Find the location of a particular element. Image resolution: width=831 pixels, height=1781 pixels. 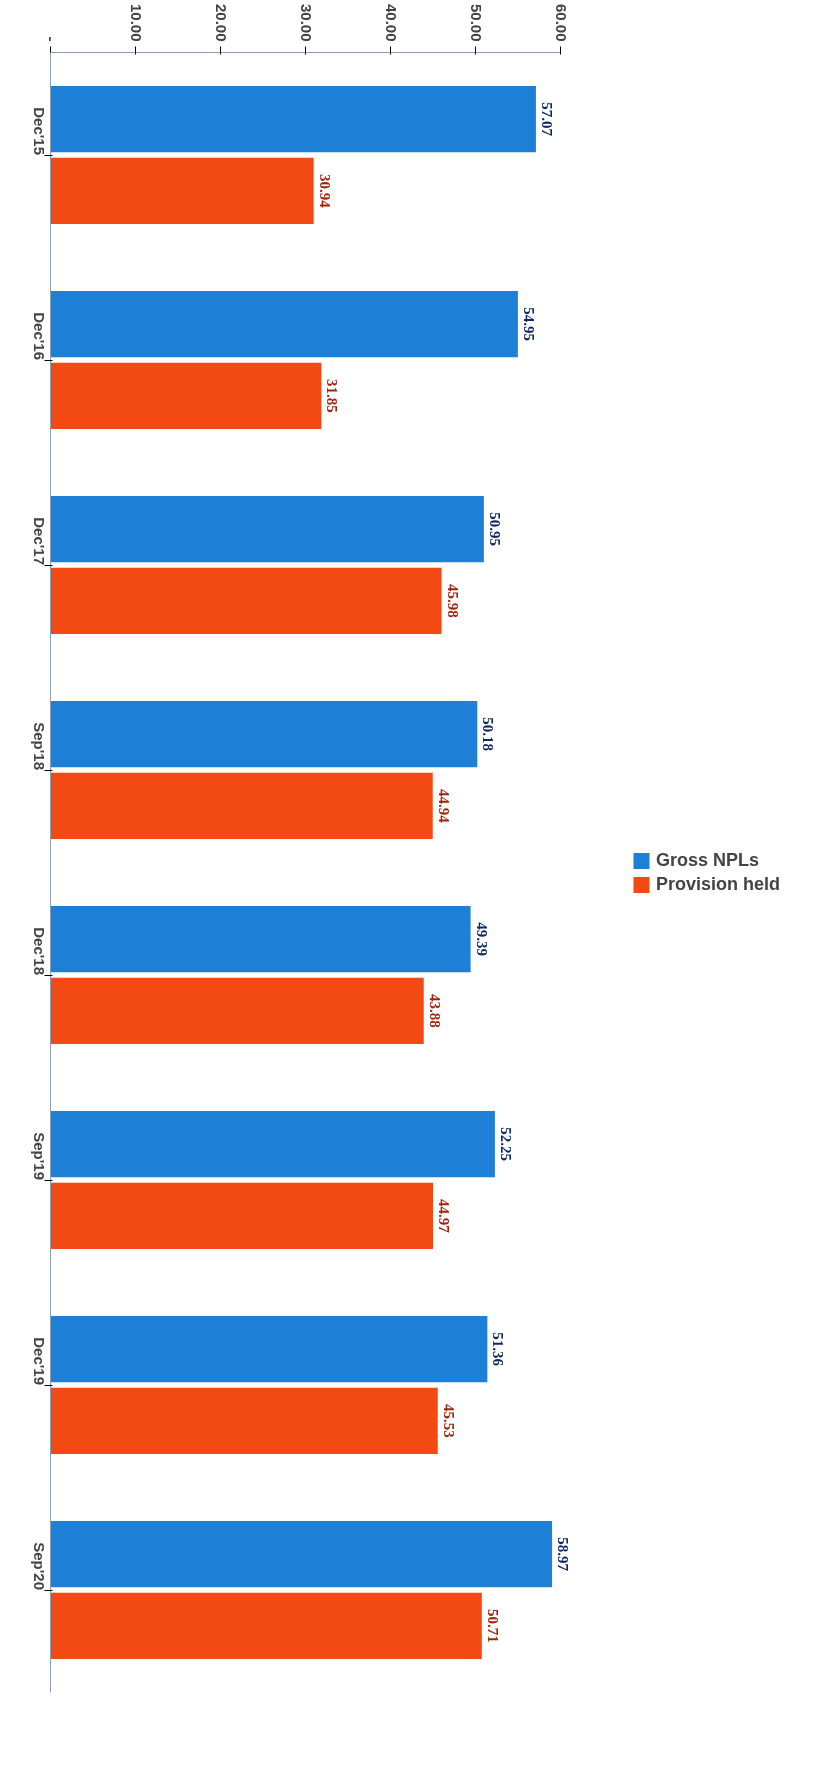

y-tick-label: Dec'15 is located at coordinates (39, 131).